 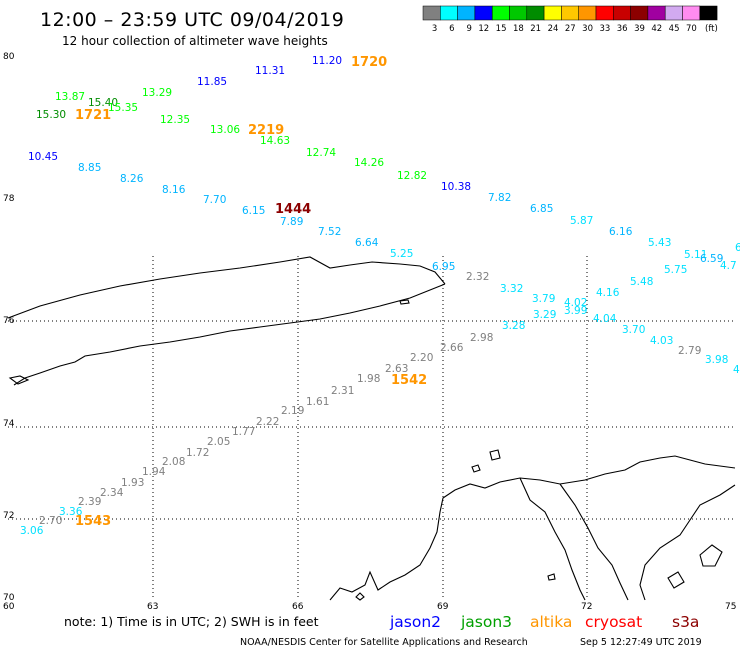 What do you see at coordinates (71, 512) in the screenshot?
I see `swh-observation: 3.36` at bounding box center [71, 512].